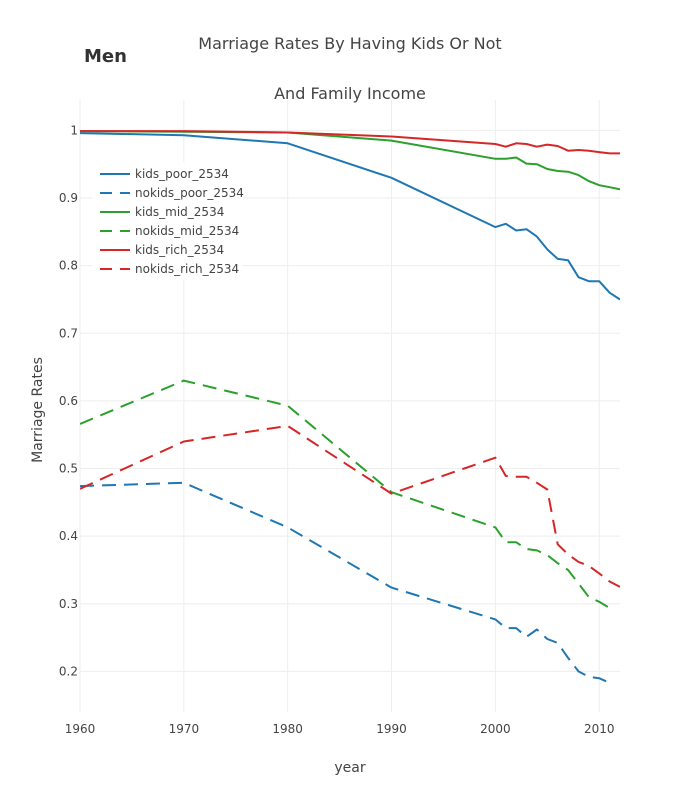 The image size is (700, 800). Describe the element at coordinates (184, 729) in the screenshot. I see `x-tick-label: 1970` at that location.